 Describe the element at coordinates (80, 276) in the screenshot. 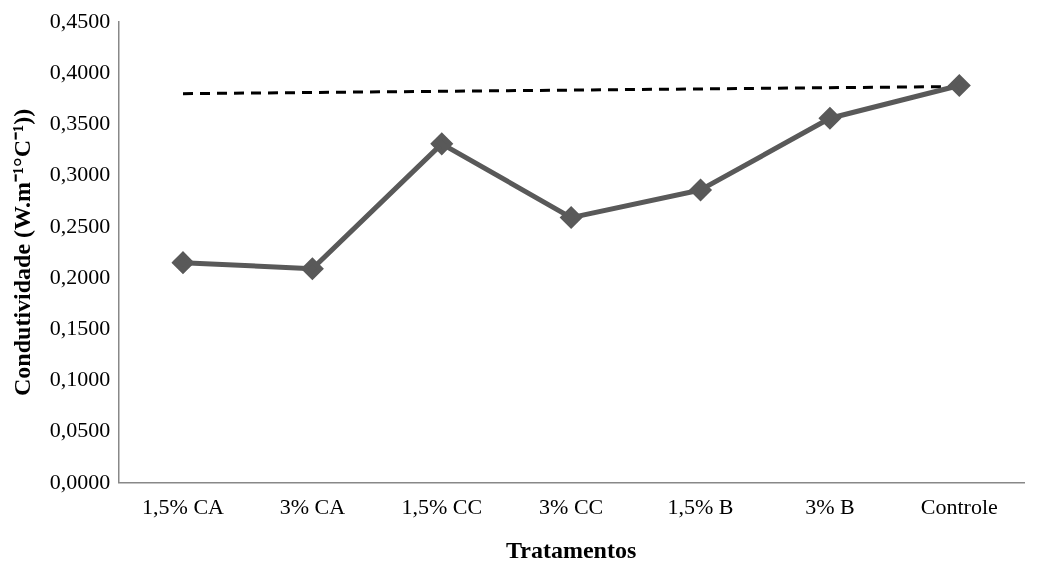

I see `y-tick-label: 0,2000` at that location.